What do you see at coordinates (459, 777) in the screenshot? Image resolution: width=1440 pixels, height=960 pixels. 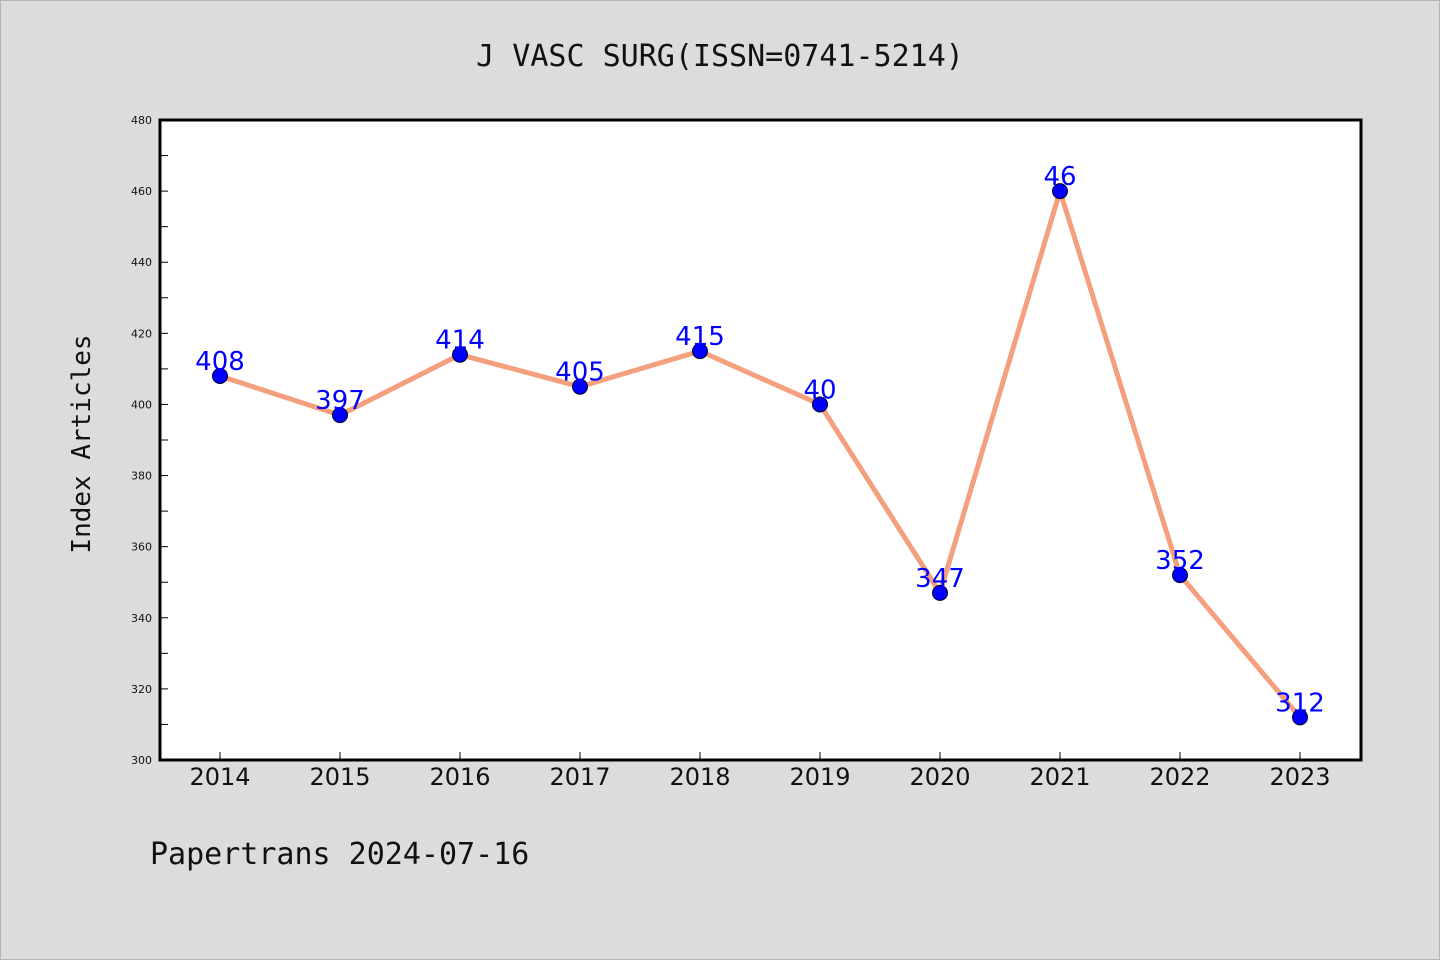 I see `x-tick-label: 2016` at bounding box center [459, 777].